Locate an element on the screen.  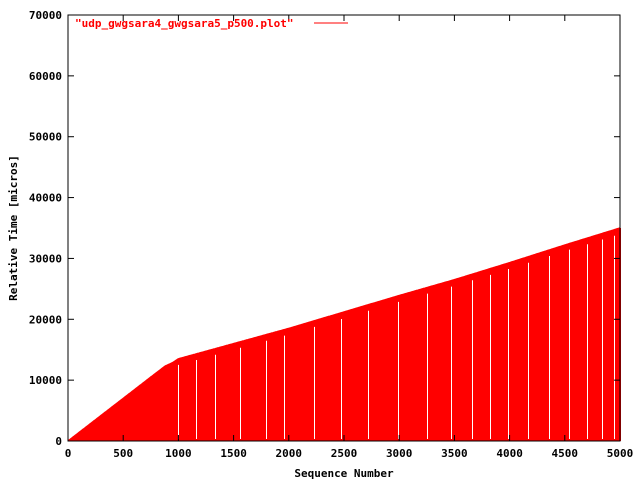
y-axis-label: Relative Time [micros] is located at coordinates (13, 228).